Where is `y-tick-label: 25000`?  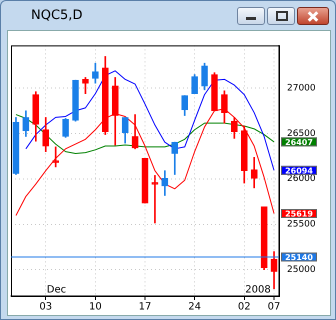 y-tick-label: 25000 is located at coordinates (301, 270).